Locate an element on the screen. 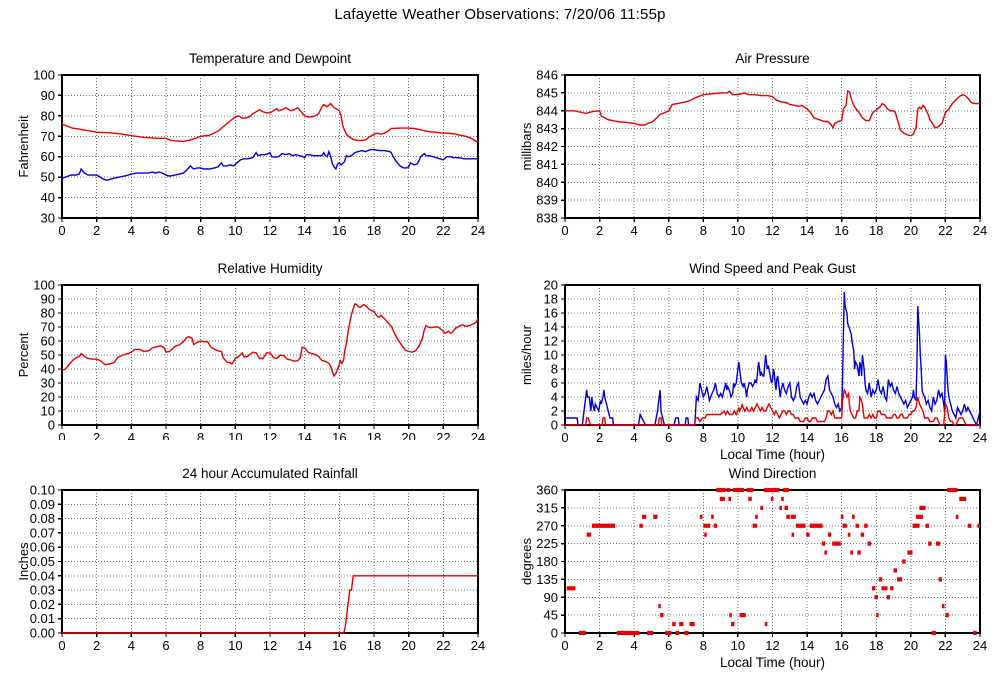 The height and width of the screenshot is (680, 1000). svg-text: 0.03 is located at coordinates (42, 590).